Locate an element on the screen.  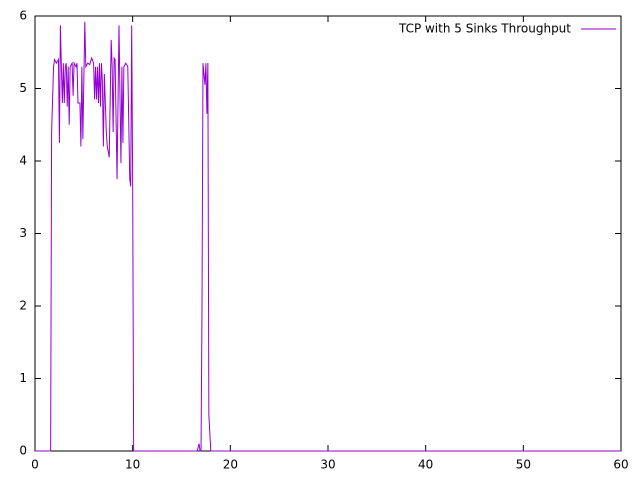
x-tick-label: 10 is located at coordinates (132, 465).